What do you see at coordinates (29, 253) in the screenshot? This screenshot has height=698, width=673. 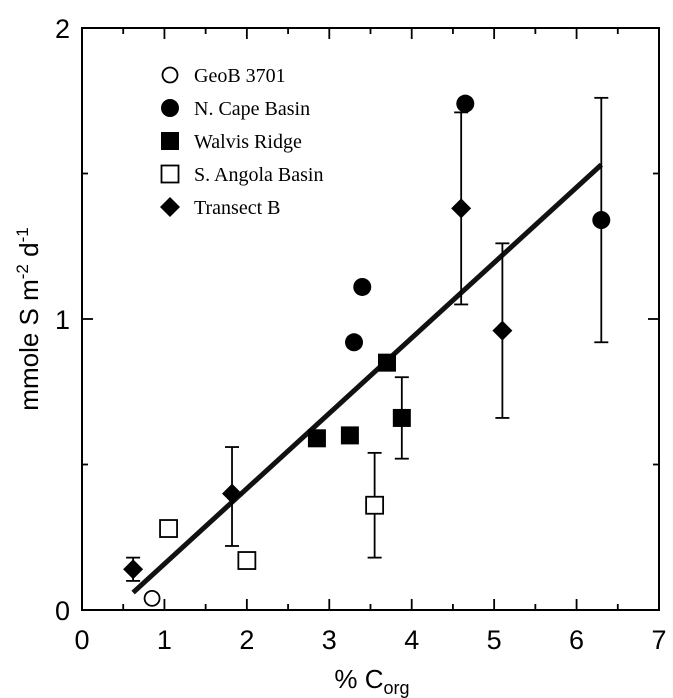 I see `y-axis-label-mid: d` at bounding box center [29, 253].